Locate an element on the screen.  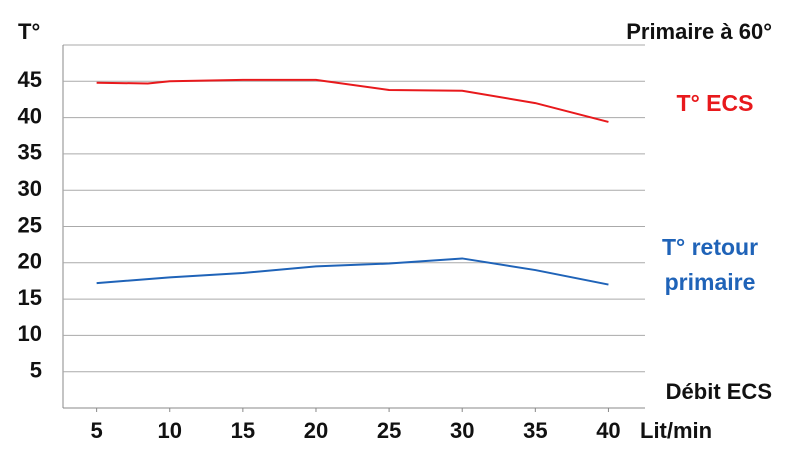
x-unit-label: Lit/min is located at coordinates (676, 430).